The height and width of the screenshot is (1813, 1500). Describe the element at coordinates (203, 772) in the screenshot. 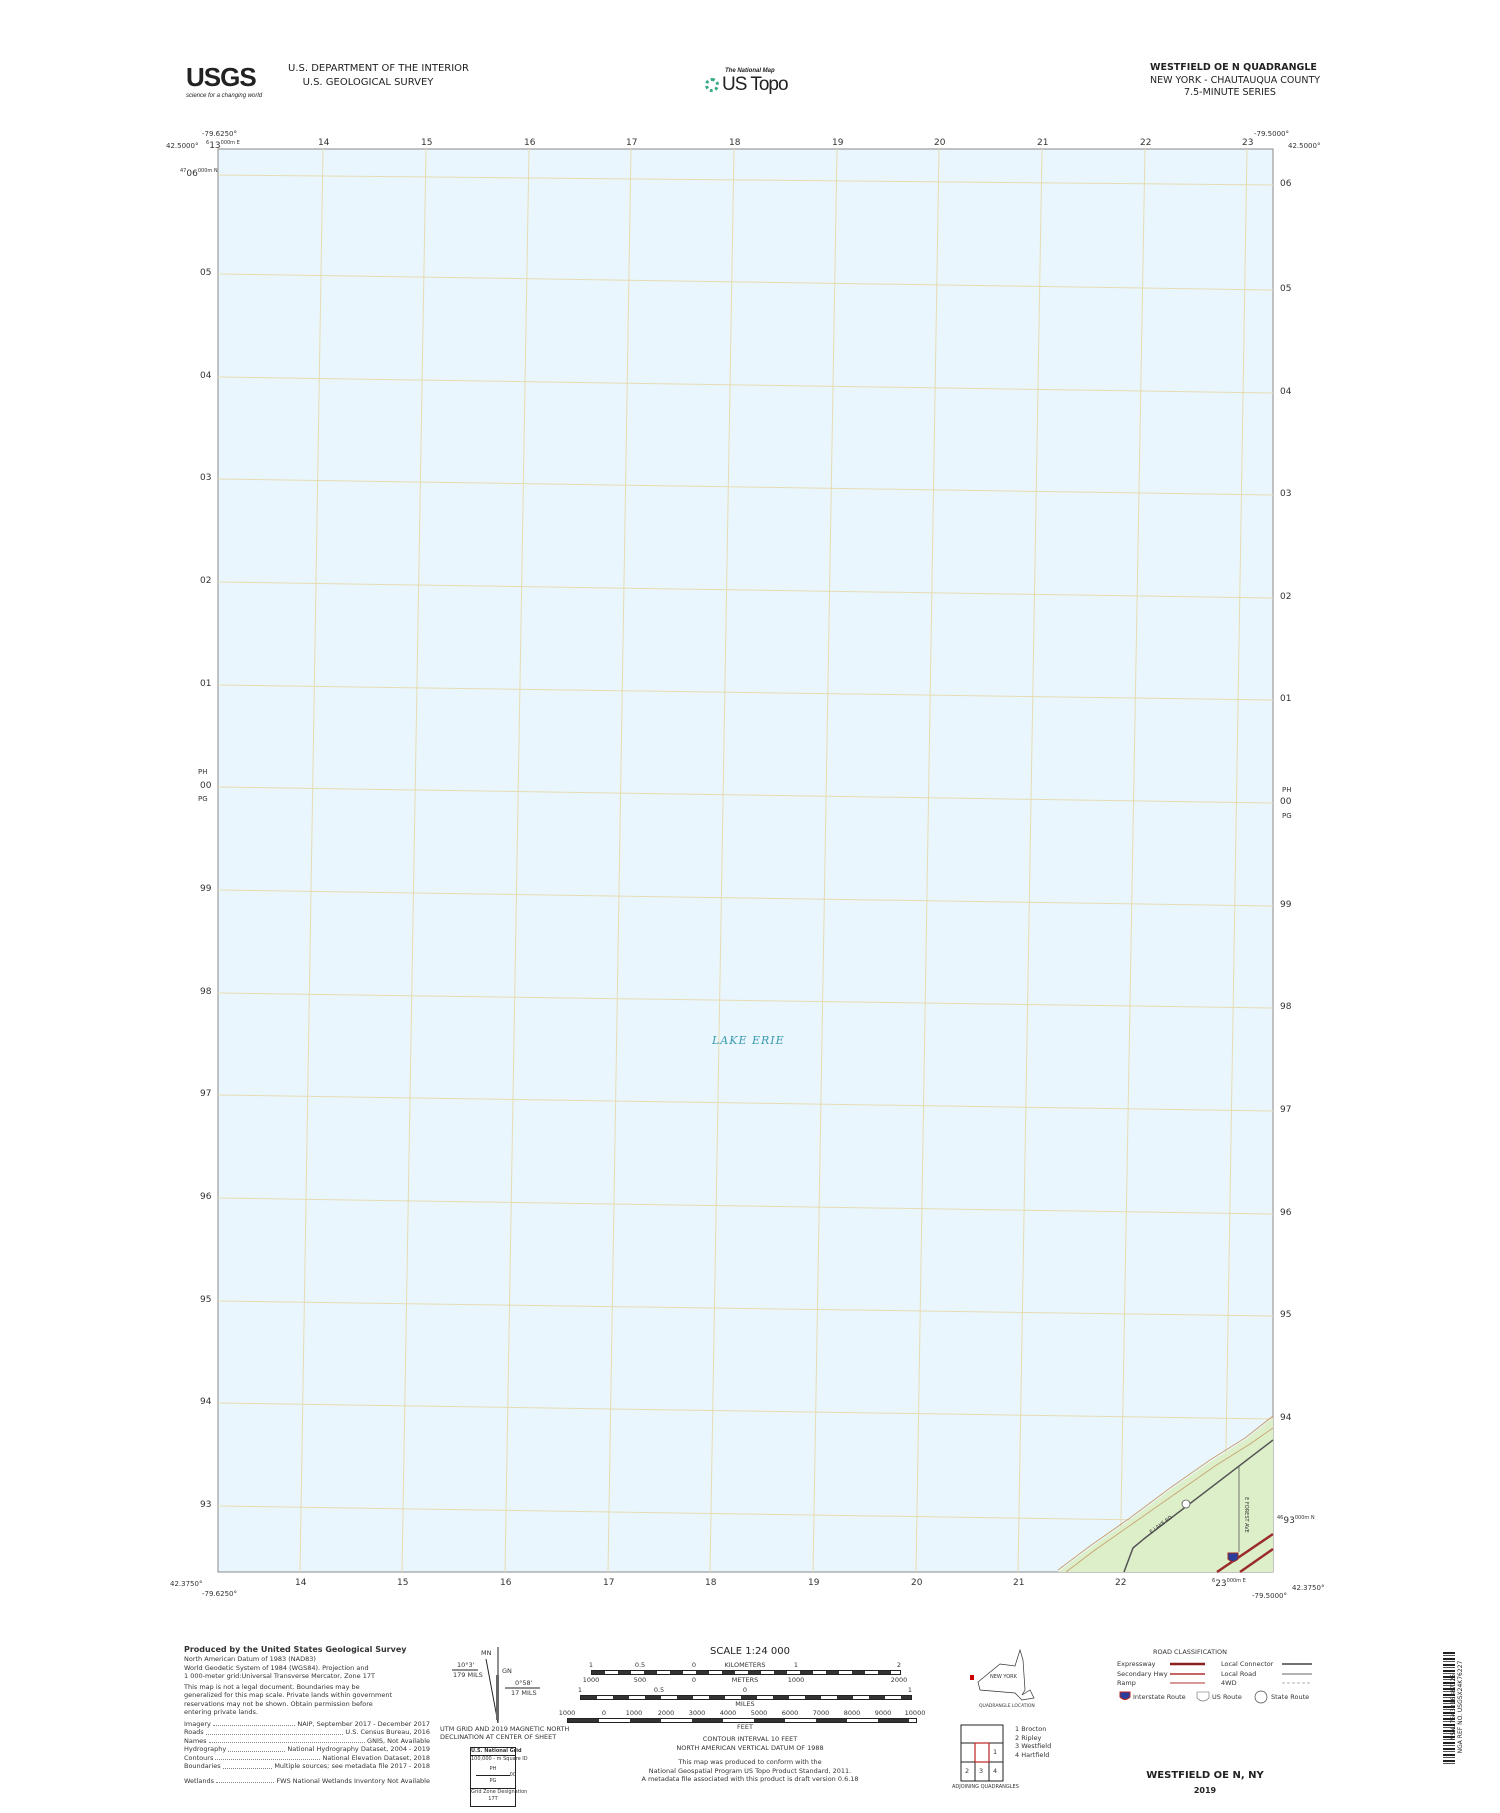

I see `grid-zone-ph-left: PH` at that location.